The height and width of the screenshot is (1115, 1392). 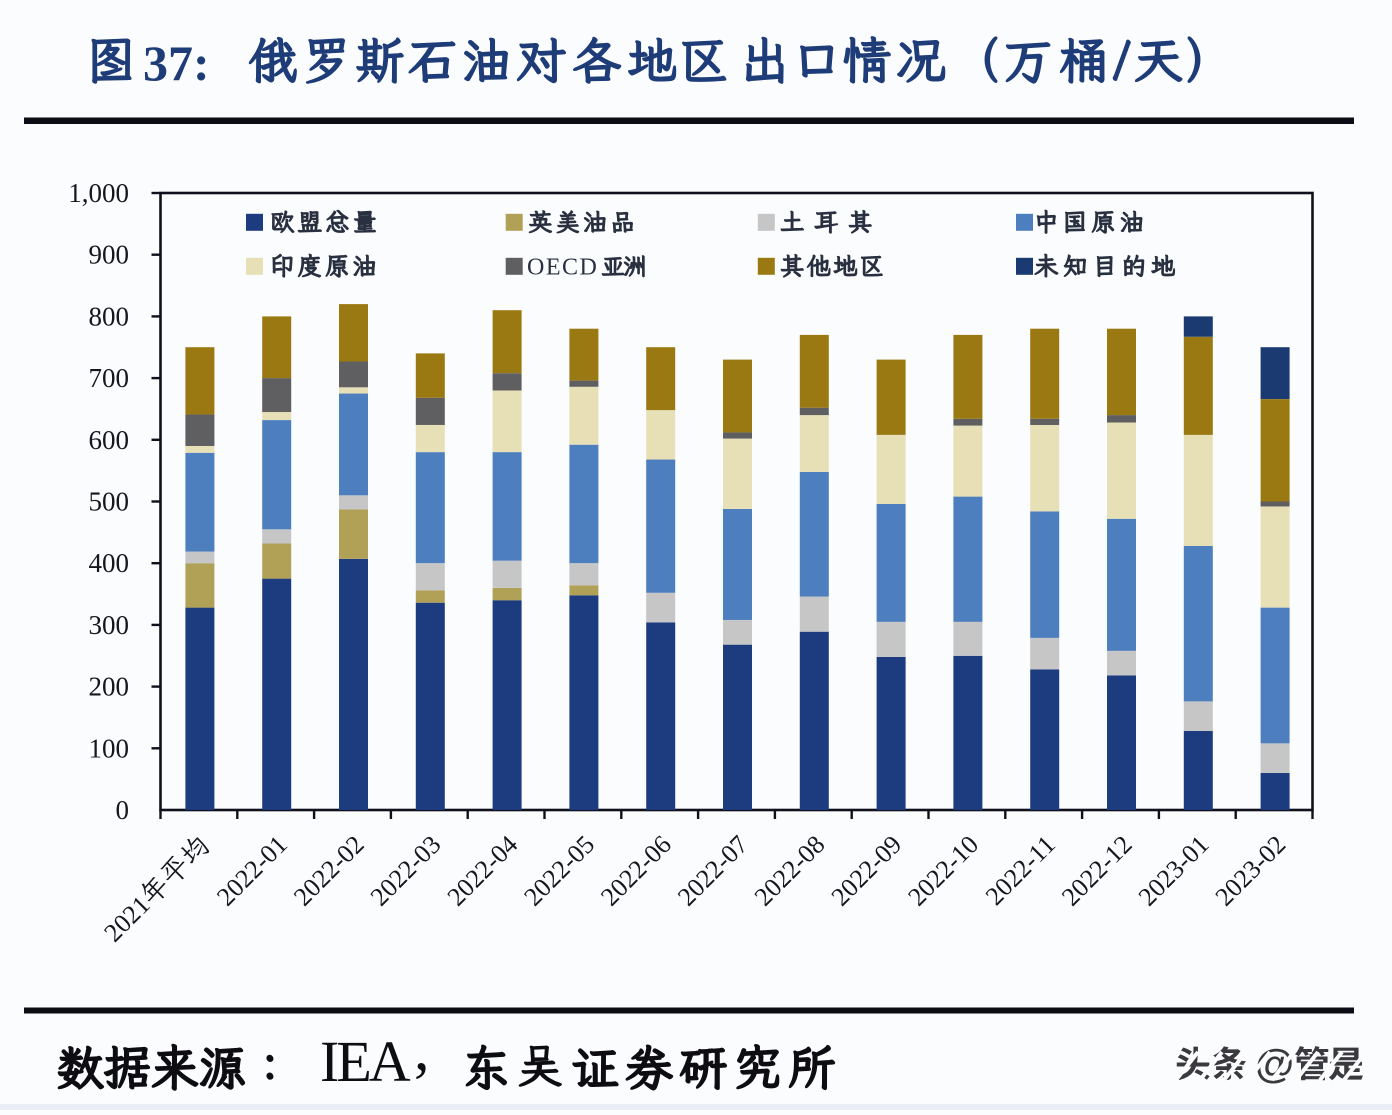 I want to click on svg-text: IEA, so click(x=365, y=1061).